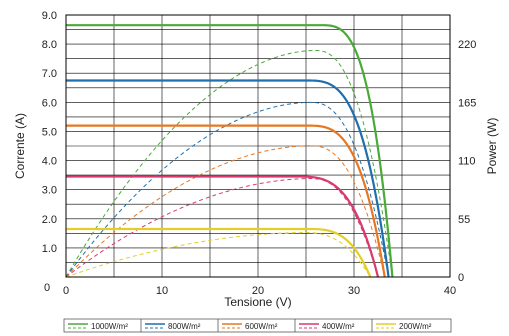 Image resolution: width=509 pixels, height=336 pixels. I want to click on x-tick-label: 10, so click(162, 291).